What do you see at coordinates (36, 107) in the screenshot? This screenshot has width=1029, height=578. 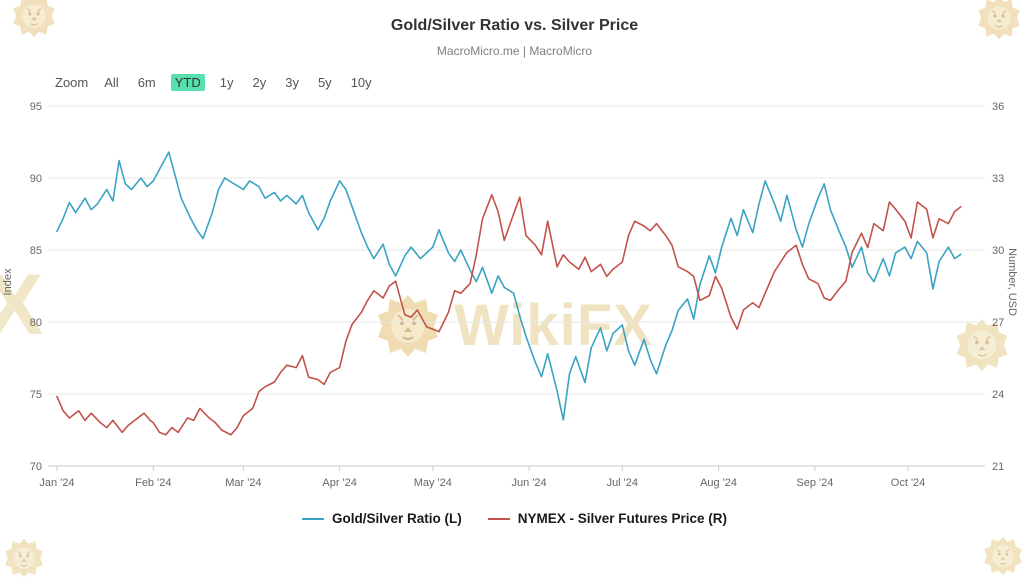 I see `left-axis-tick-label: 95` at bounding box center [36, 107].